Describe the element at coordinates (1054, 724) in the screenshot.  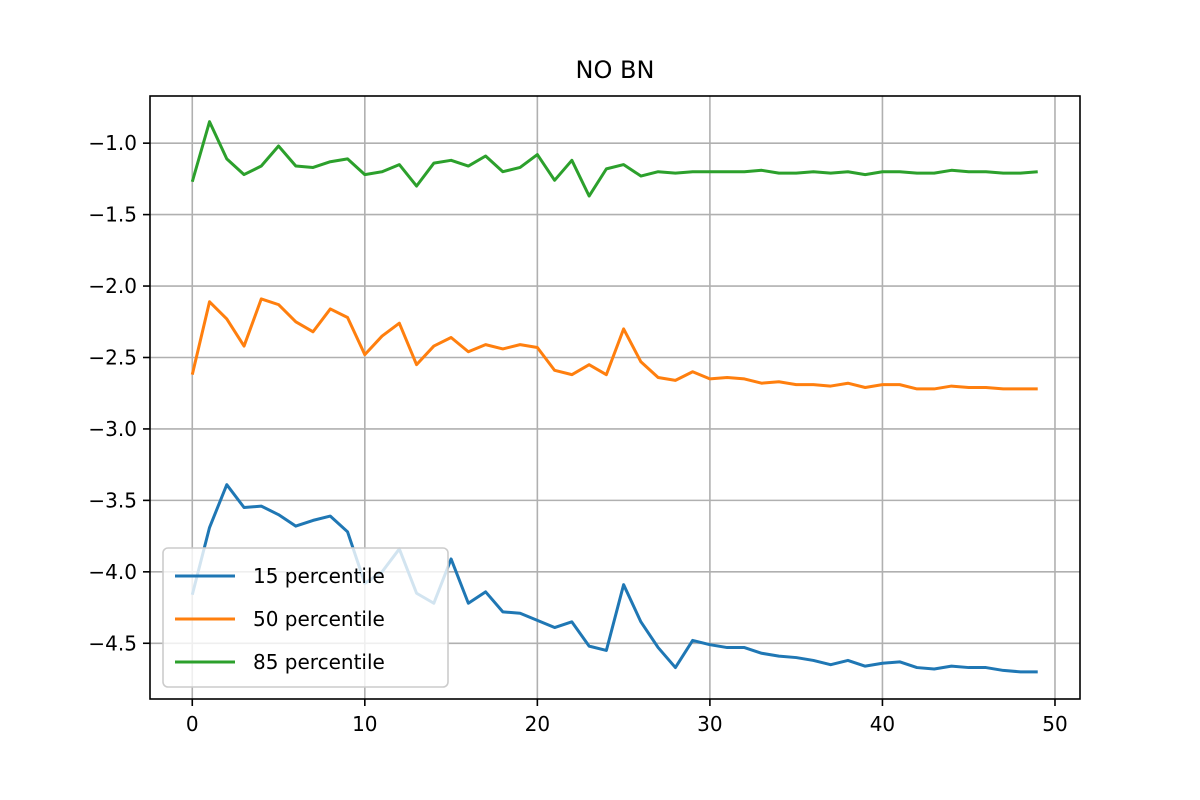
I see `x-tick-label: 50` at that location.